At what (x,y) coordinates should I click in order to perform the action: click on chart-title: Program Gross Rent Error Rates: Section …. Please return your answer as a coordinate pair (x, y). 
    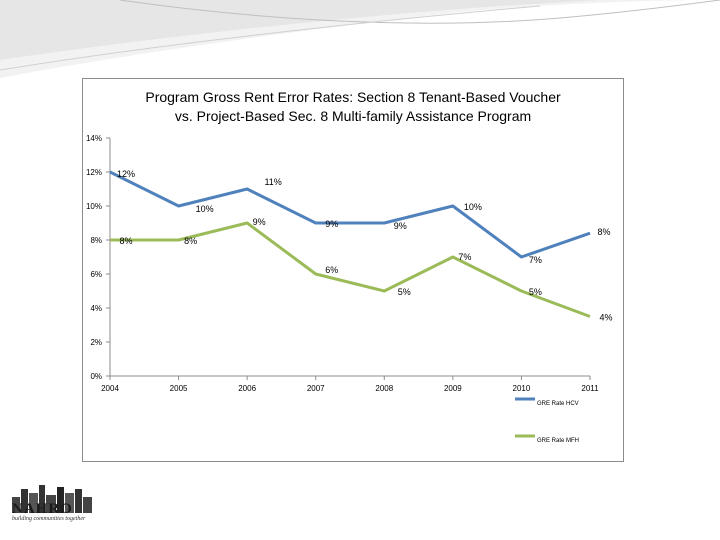
    Looking at the image, I should click on (353, 107).